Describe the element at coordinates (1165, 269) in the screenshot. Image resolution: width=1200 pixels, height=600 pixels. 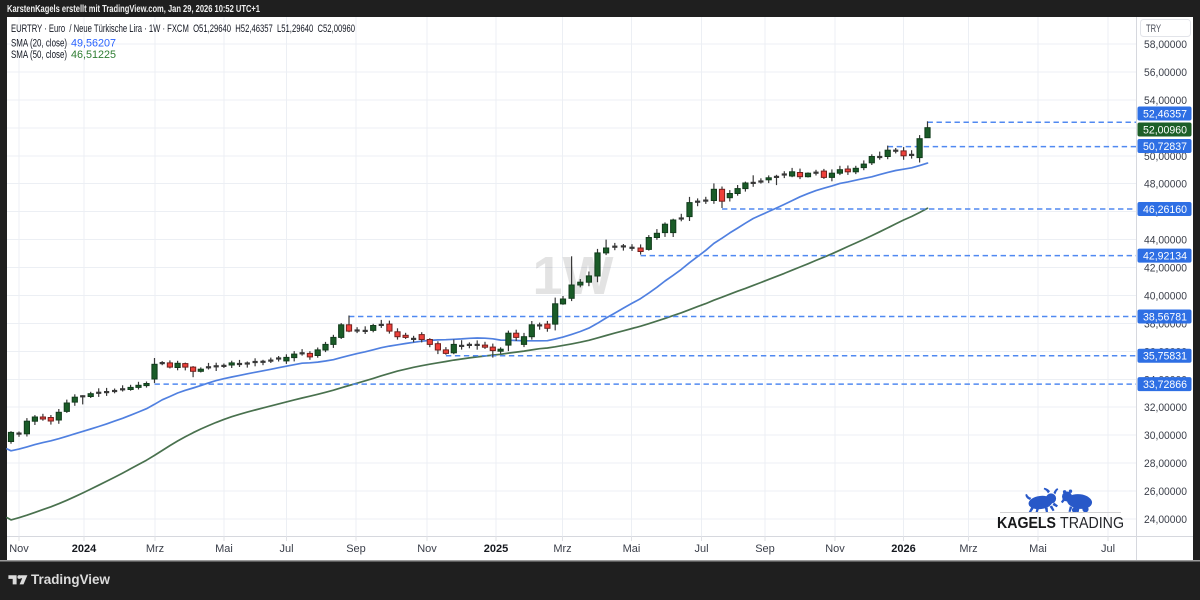
I see `svg-text: 42,00000` at that location.